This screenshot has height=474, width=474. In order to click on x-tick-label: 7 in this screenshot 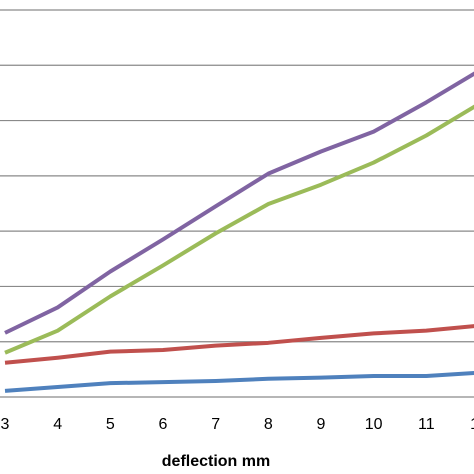, I will do `click(215, 424)`.